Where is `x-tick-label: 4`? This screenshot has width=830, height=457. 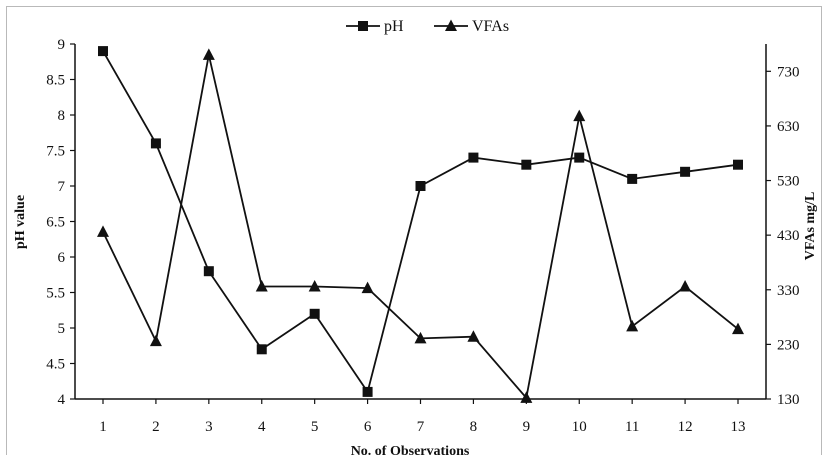 x-tick-label: 4 is located at coordinates (262, 427).